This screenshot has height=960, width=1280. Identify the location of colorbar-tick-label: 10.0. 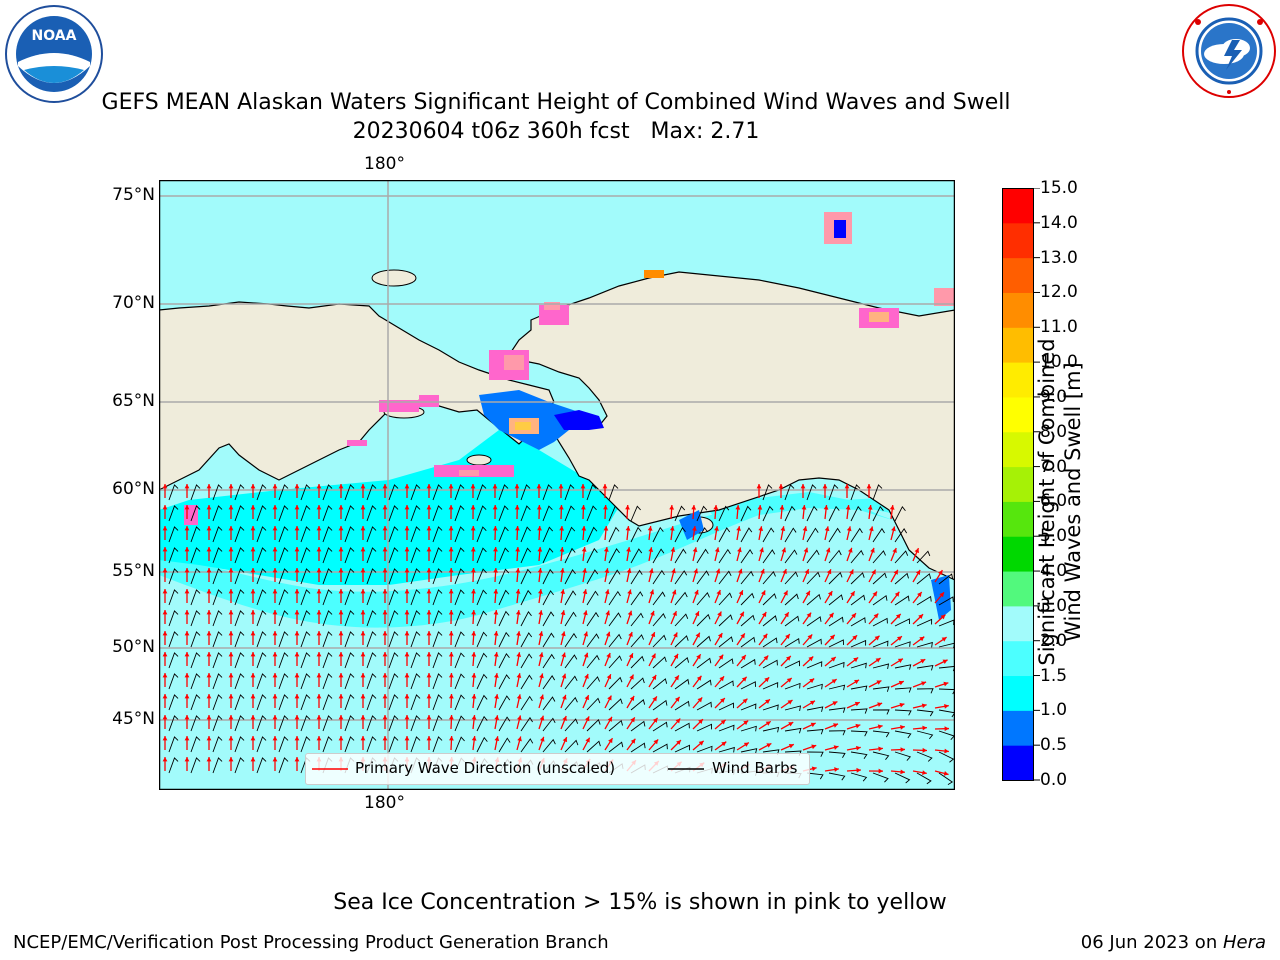
(1059, 362).